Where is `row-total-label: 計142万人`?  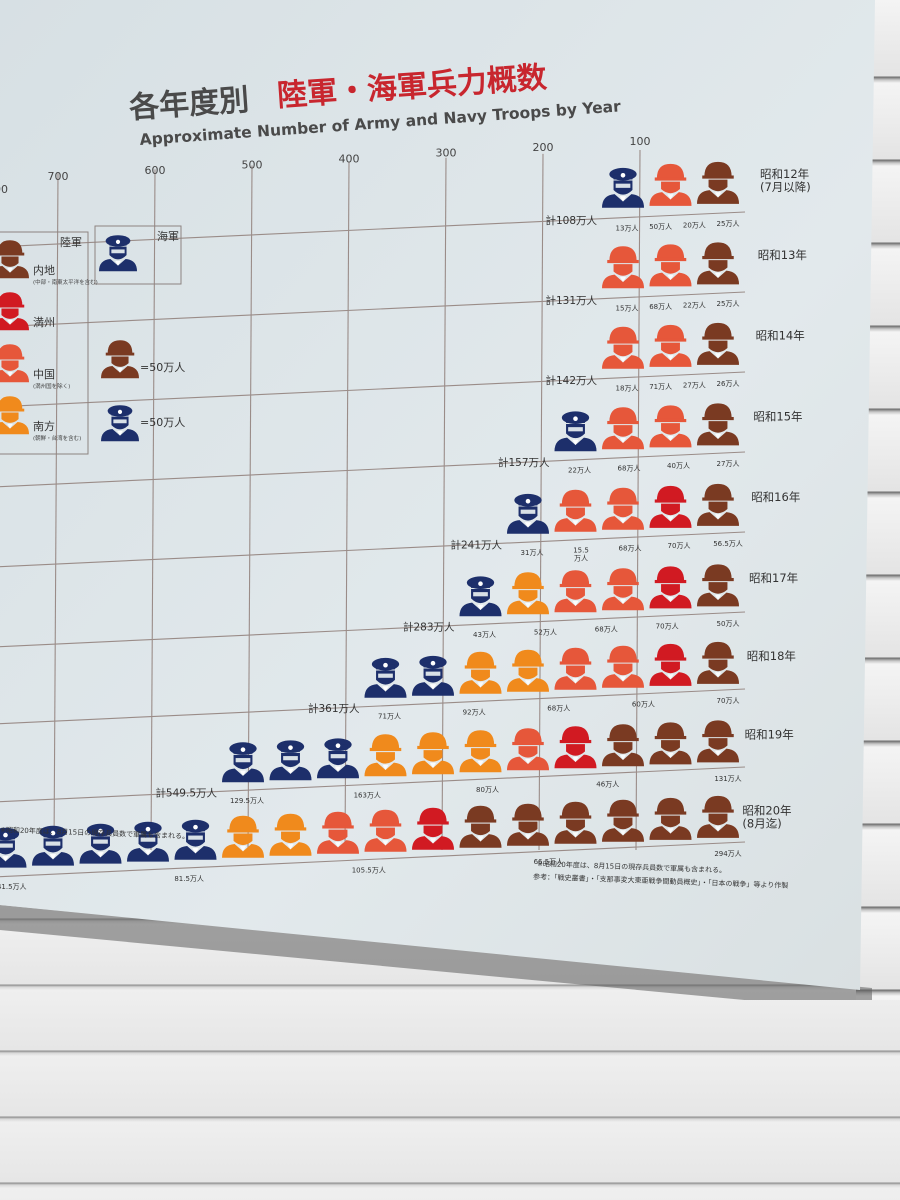
row-total-label: 計142万人 is located at coordinates (571, 380).